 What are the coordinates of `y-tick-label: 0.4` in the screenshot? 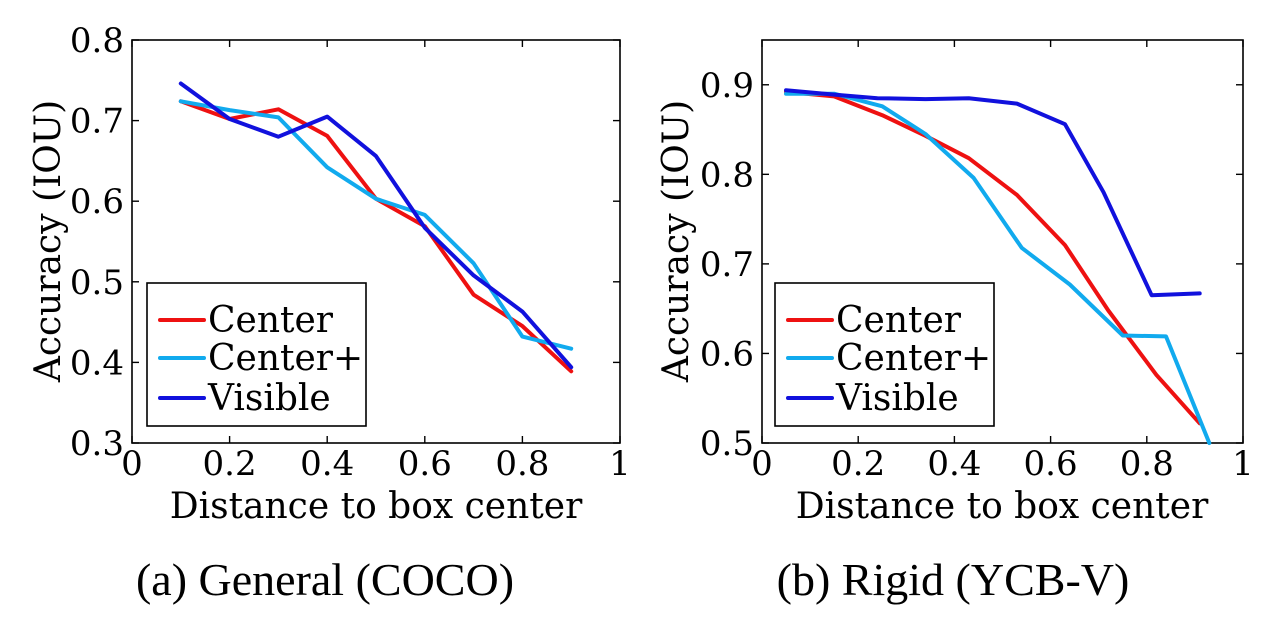 It's located at (97, 363).